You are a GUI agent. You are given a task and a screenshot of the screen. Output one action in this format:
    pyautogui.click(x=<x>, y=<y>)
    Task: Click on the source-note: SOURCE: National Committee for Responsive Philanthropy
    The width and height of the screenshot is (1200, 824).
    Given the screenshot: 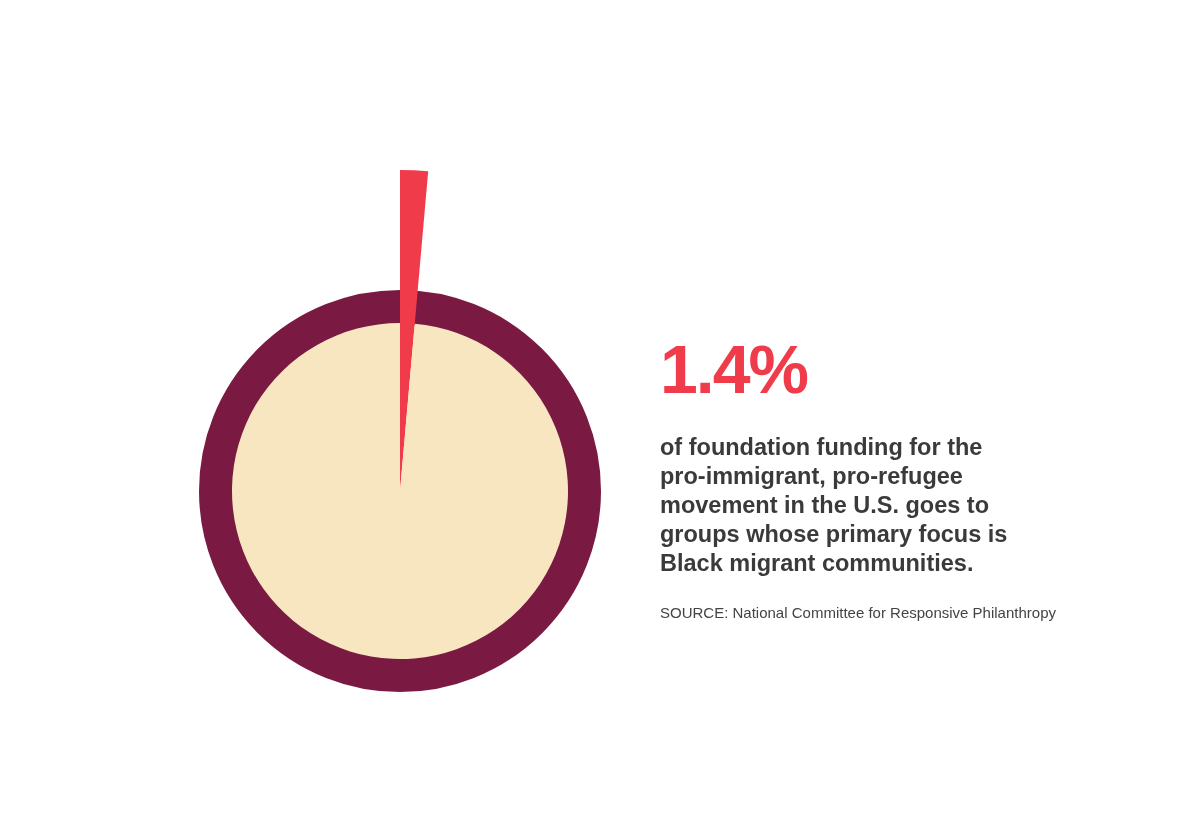 What is the action you would take?
    pyautogui.click(x=858, y=612)
    